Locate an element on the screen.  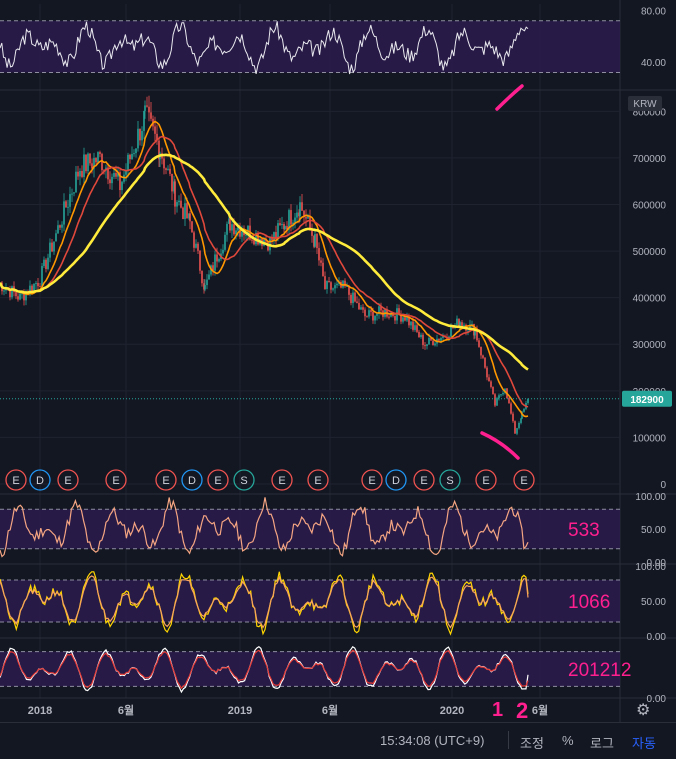
last-price-badge is located at coordinates (647, 398).